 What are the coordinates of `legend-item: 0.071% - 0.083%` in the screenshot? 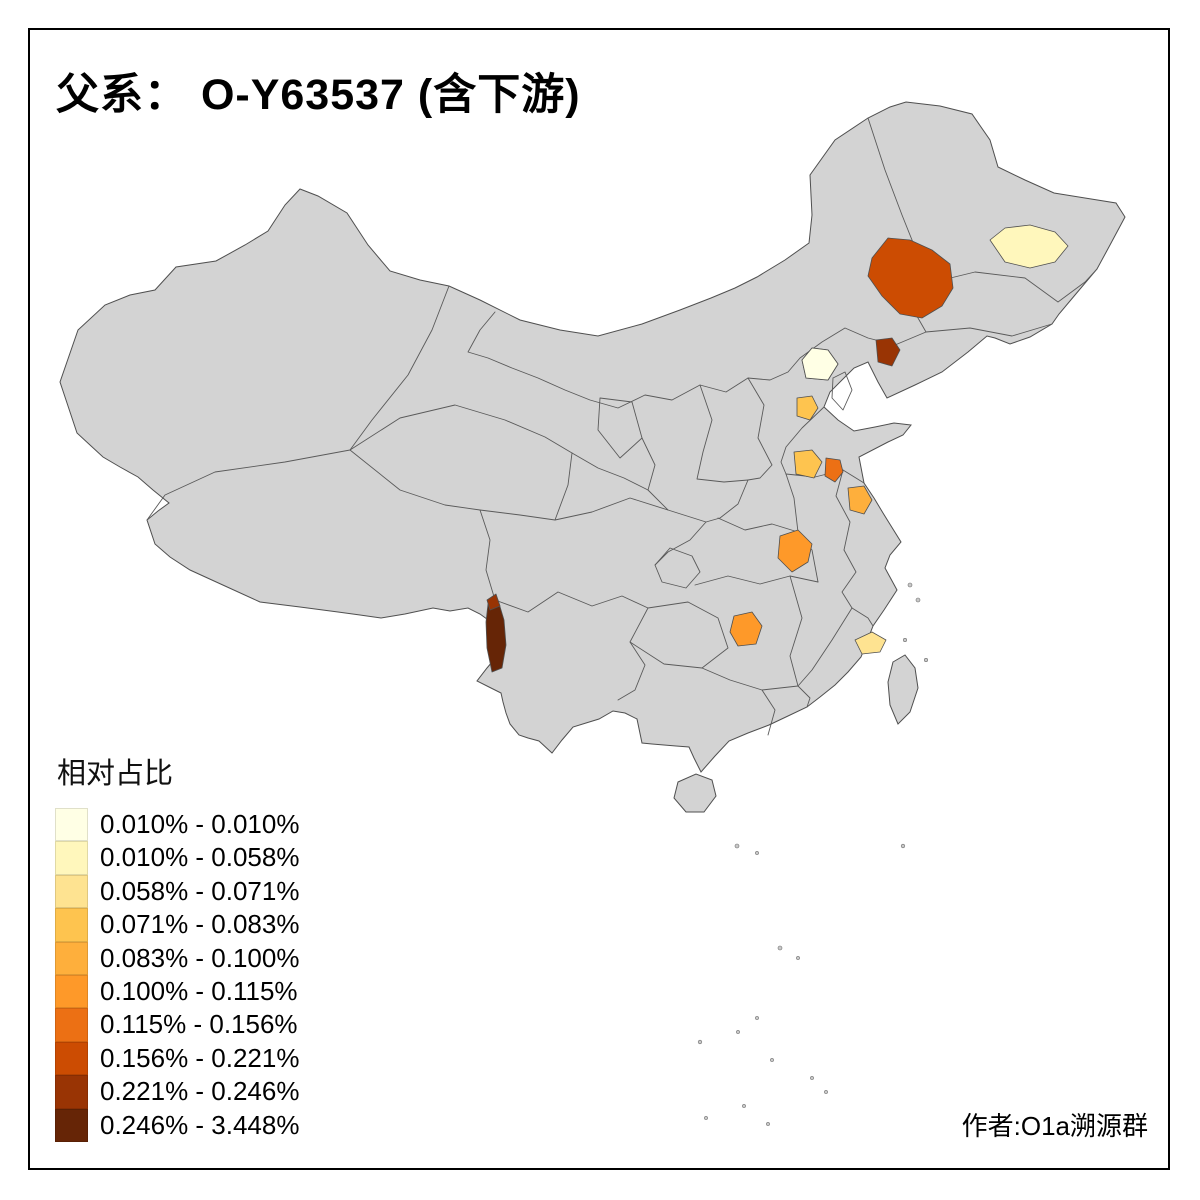 It's located at (177, 925).